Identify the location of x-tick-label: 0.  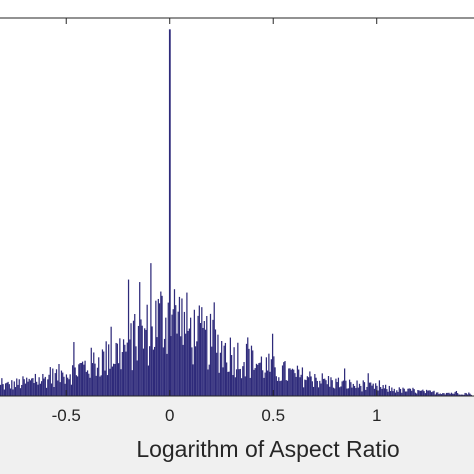
(169, 415).